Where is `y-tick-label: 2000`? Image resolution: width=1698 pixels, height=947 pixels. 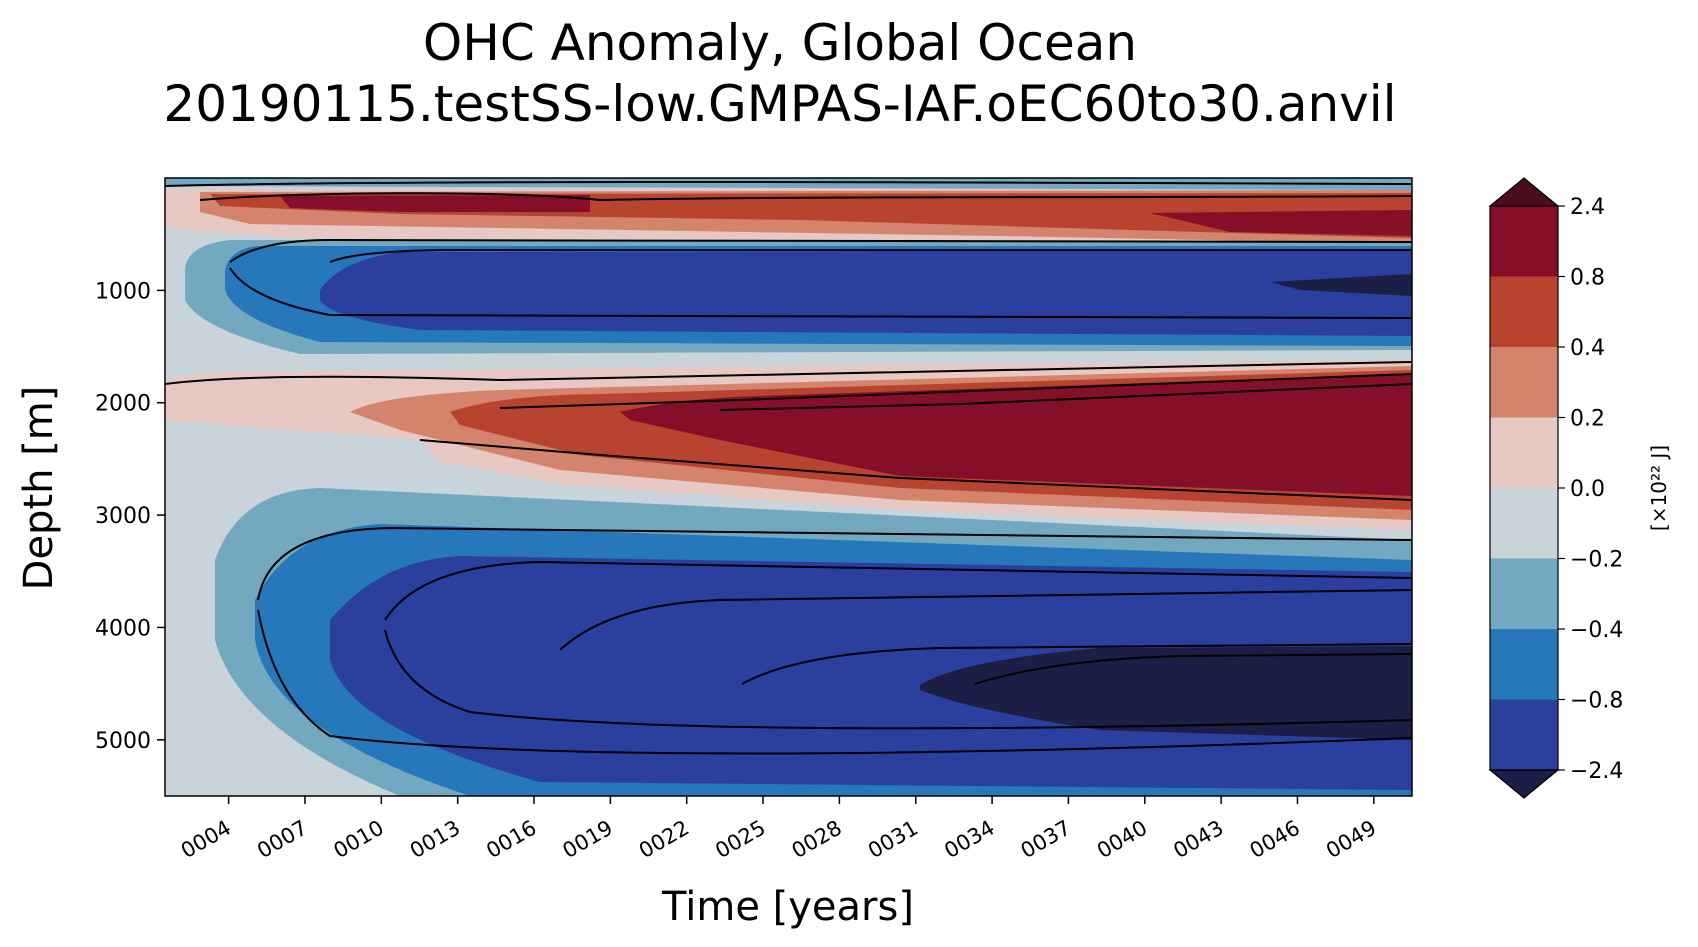 y-tick-label: 2000 is located at coordinates (123, 404).